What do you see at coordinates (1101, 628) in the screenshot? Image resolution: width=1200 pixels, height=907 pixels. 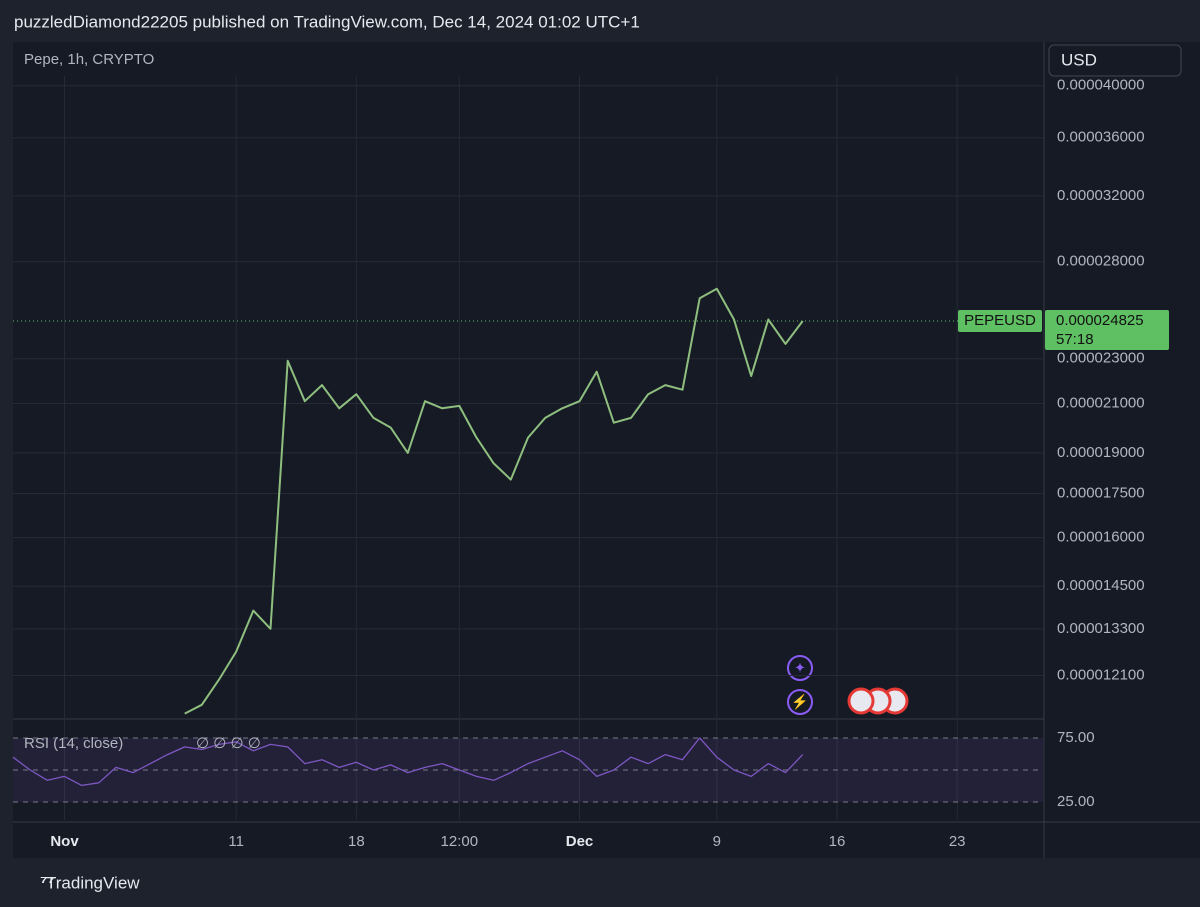 I see `y-tick-label: 0.000013300` at bounding box center [1101, 628].